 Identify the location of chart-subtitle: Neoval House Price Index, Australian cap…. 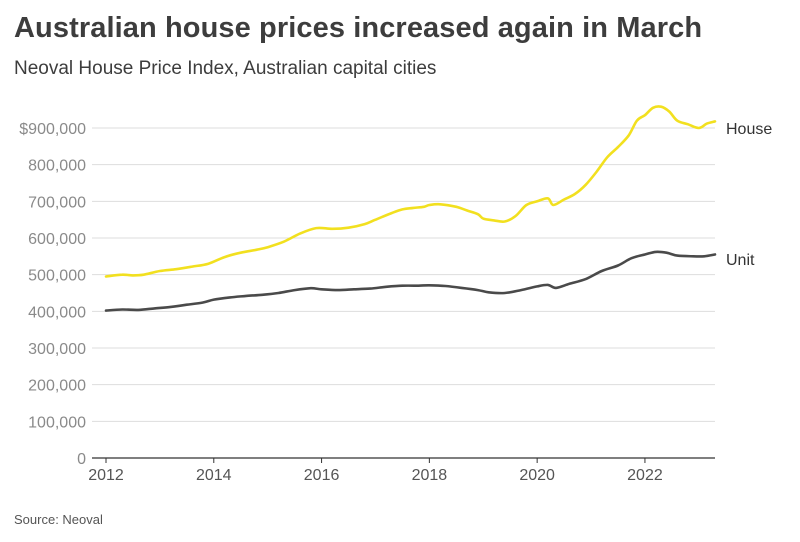
(225, 68).